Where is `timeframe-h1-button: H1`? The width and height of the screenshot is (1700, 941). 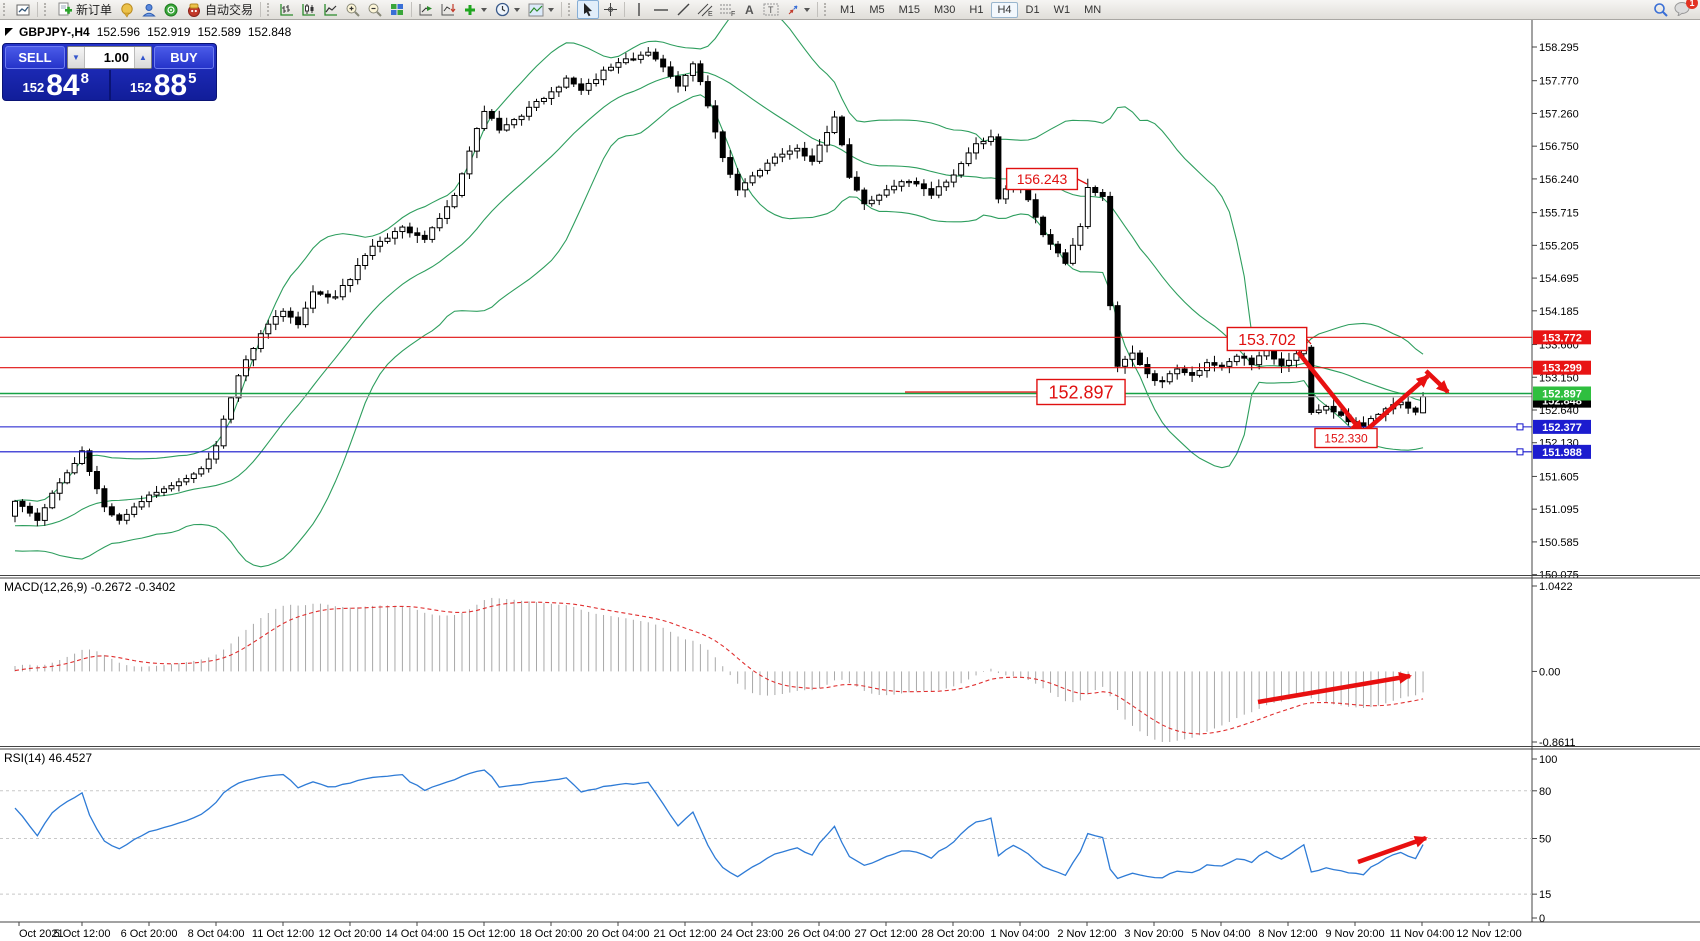 timeframe-h1-button: H1 is located at coordinates (976, 9).